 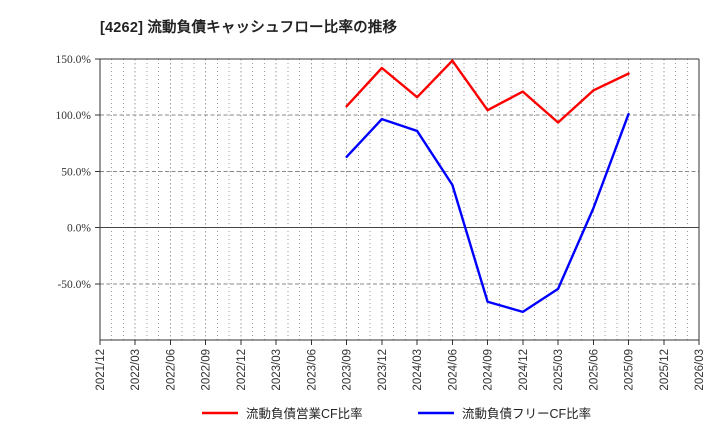 What do you see at coordinates (526, 413) in the screenshot?
I see `legend-label-2: 流動負債フリーCF比率` at bounding box center [526, 413].